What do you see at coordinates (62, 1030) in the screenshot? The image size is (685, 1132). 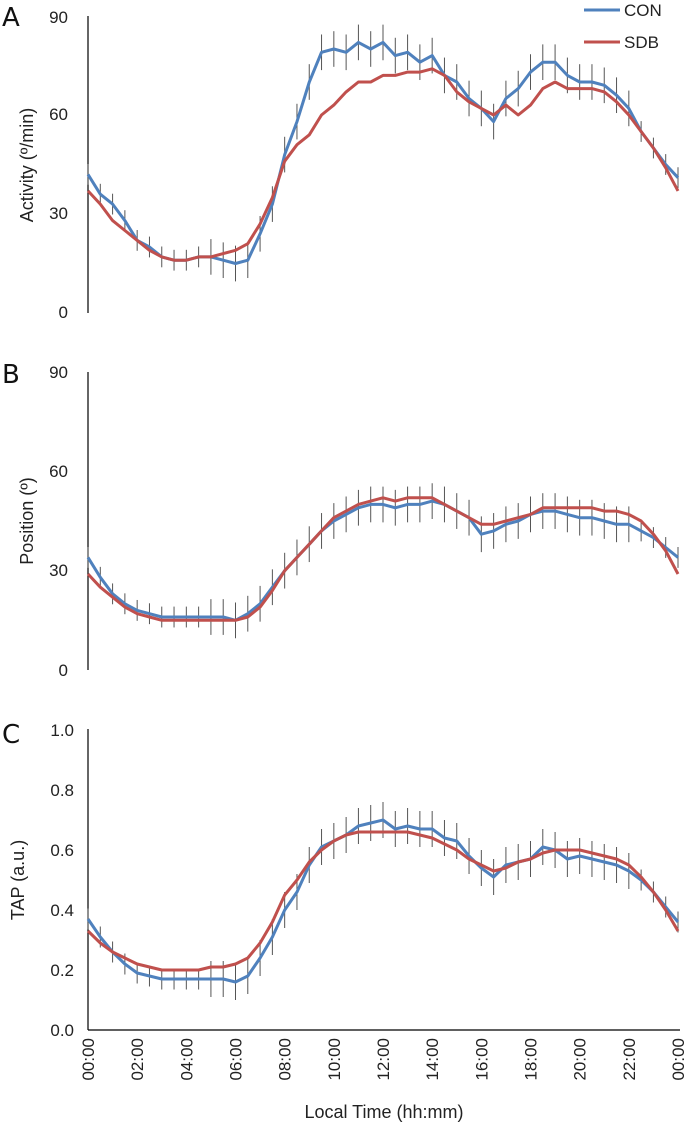 I see `y-tick-label: 0.0` at bounding box center [62, 1030].